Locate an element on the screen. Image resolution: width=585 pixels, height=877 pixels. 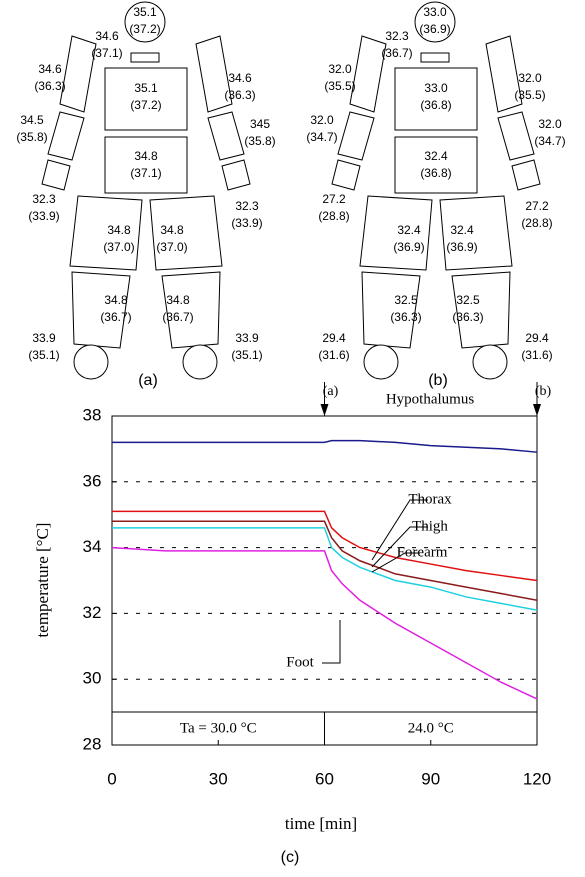
series-label: Forearm is located at coordinates (422, 552).